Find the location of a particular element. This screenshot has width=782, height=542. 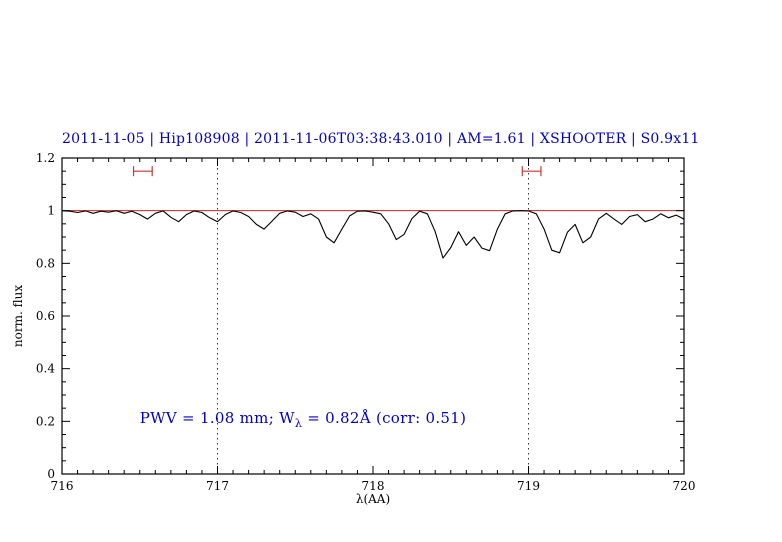

pwv-annotation-pre: PWV = 1.08 mm; W is located at coordinates (217, 418).